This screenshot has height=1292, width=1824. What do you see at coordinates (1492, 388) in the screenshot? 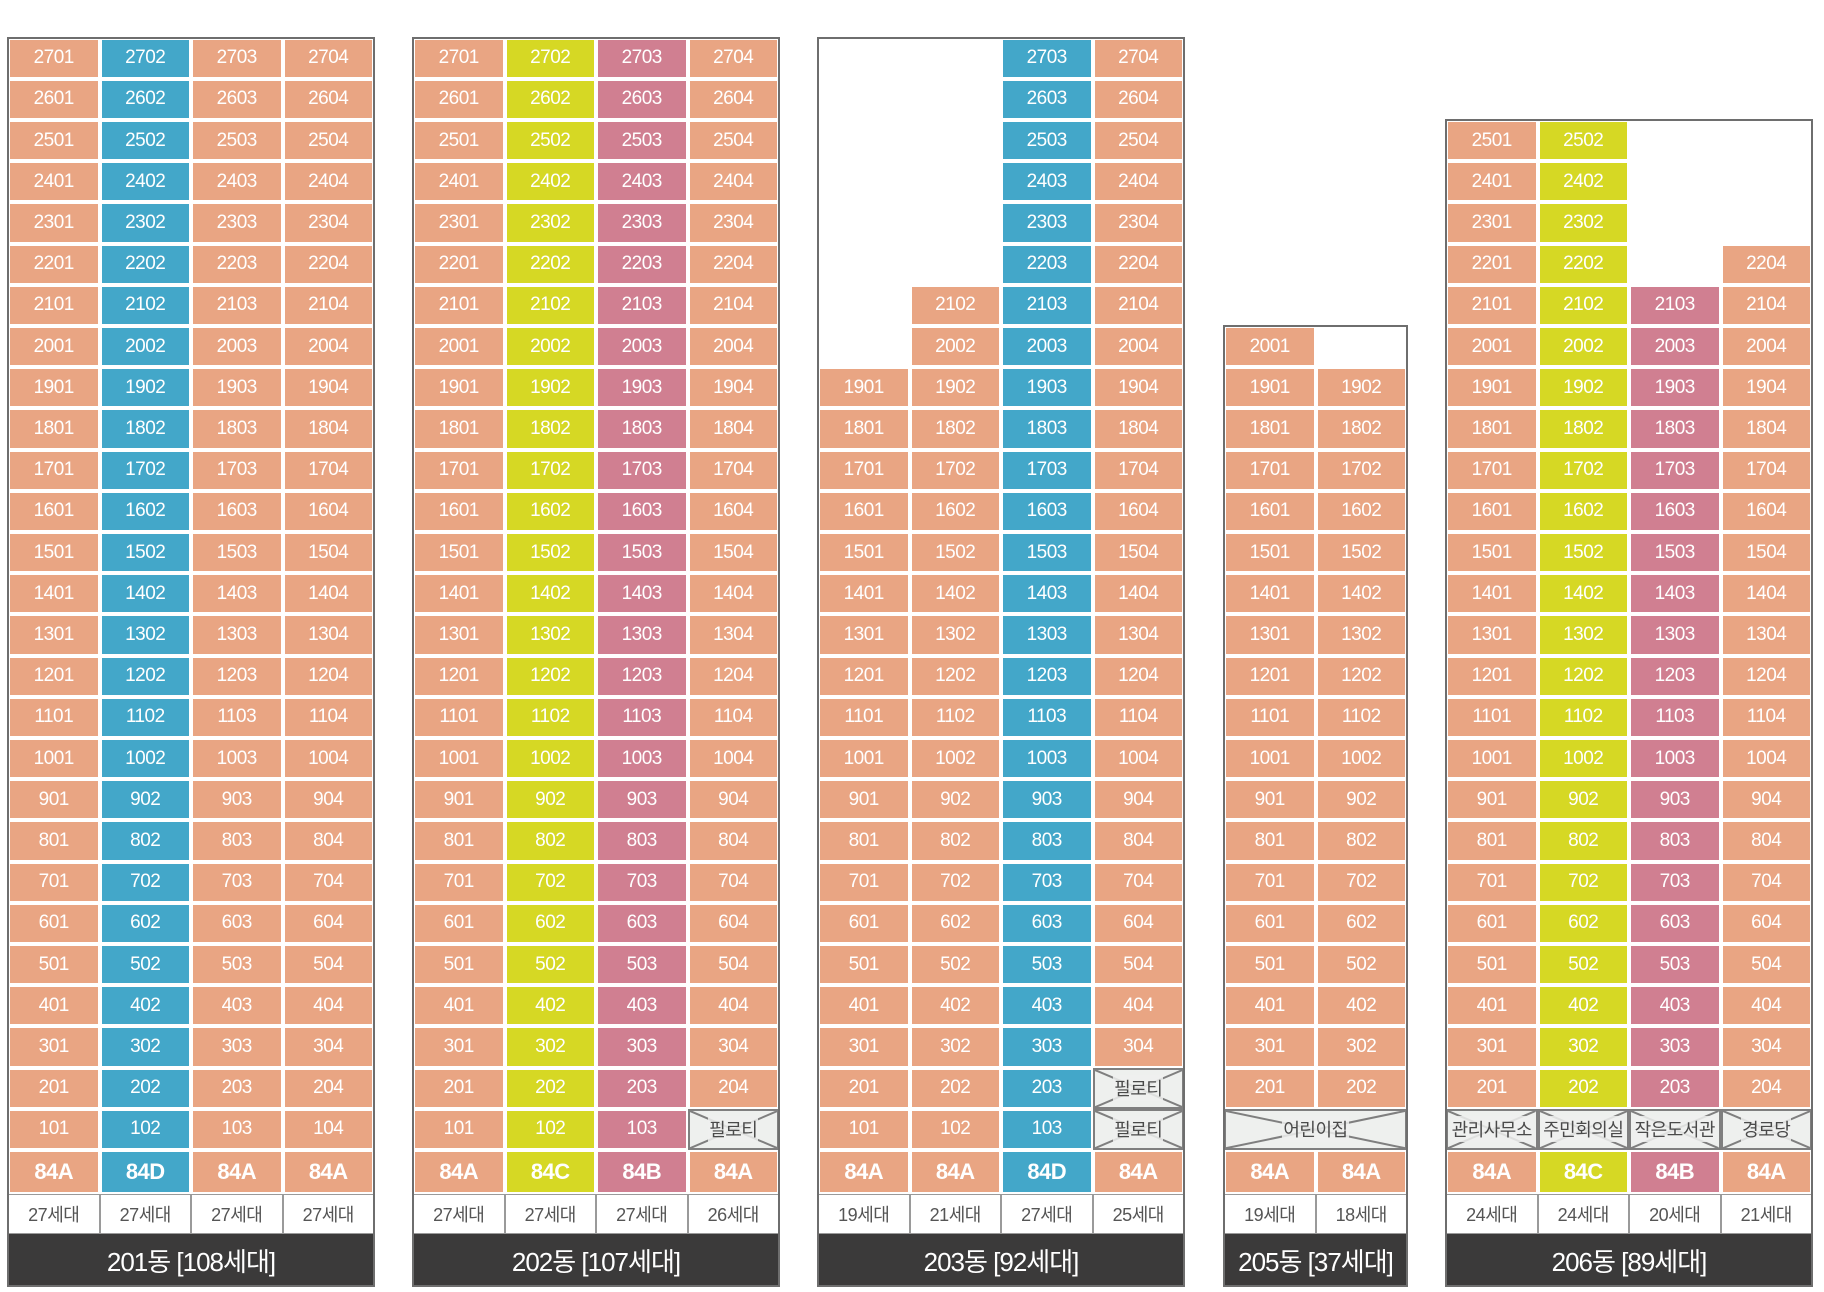
I see `unit-cell: 1901` at bounding box center [1492, 388].